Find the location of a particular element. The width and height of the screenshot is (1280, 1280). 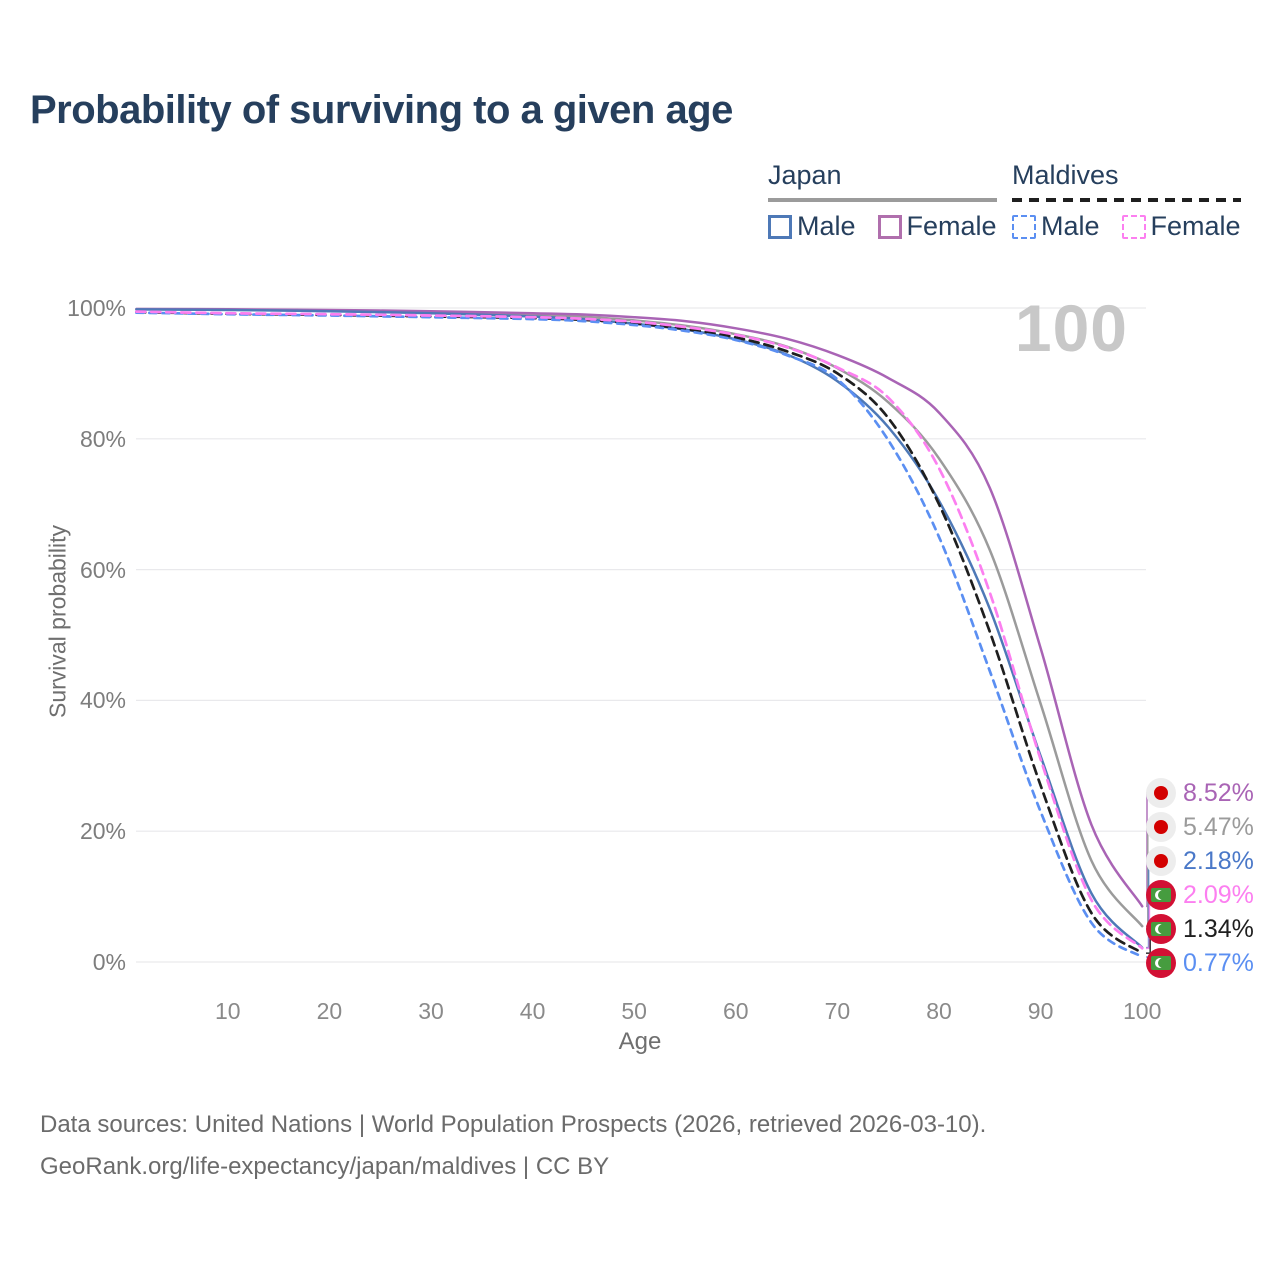

end-label-maldives-female: 2.09% is located at coordinates (1200, 895).